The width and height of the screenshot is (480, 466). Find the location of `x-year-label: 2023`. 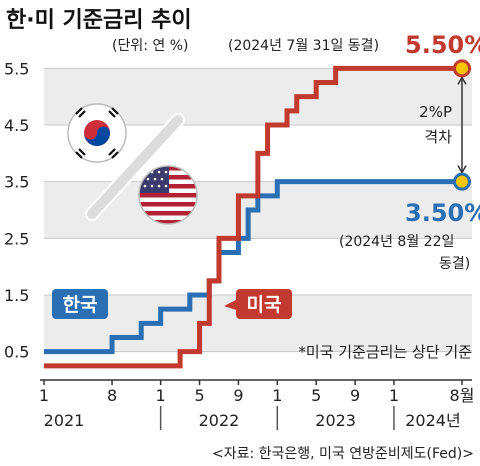

x-year-label: 2023 is located at coordinates (335, 420).